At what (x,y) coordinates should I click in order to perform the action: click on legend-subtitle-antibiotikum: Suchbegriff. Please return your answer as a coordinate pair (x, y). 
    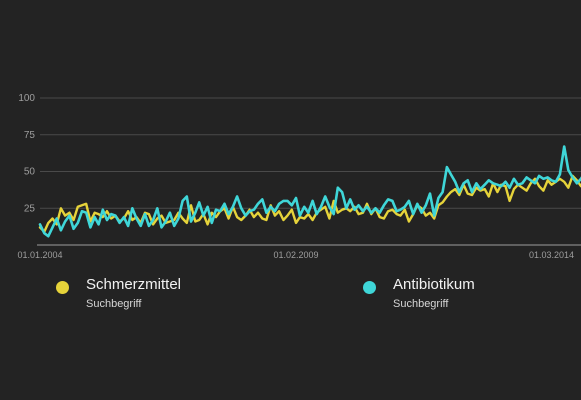
    Looking at the image, I should click on (421, 304).